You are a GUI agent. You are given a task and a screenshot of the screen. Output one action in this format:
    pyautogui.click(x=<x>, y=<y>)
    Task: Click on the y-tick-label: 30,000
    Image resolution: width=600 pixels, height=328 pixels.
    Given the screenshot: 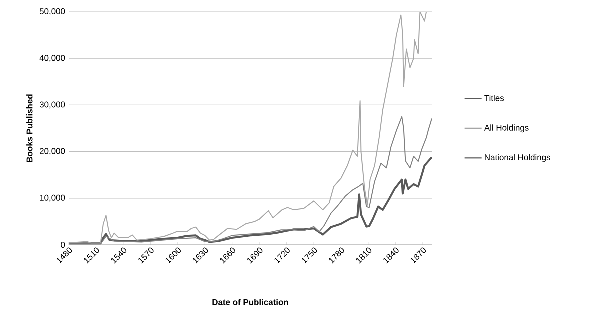 What is the action you would take?
    pyautogui.click(x=53, y=105)
    